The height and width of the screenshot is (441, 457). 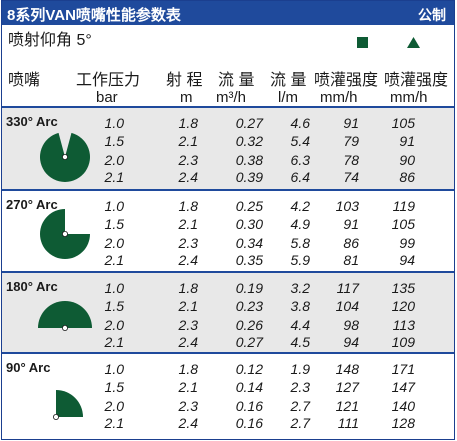 What do you see at coordinates (249, 160) in the screenshot?
I see `cell-flow-m3h: 0.38` at bounding box center [249, 160].